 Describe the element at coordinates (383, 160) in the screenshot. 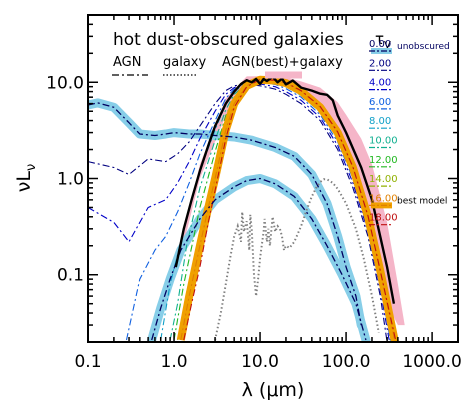

I see `tau-legend-value: 12.00` at that location.